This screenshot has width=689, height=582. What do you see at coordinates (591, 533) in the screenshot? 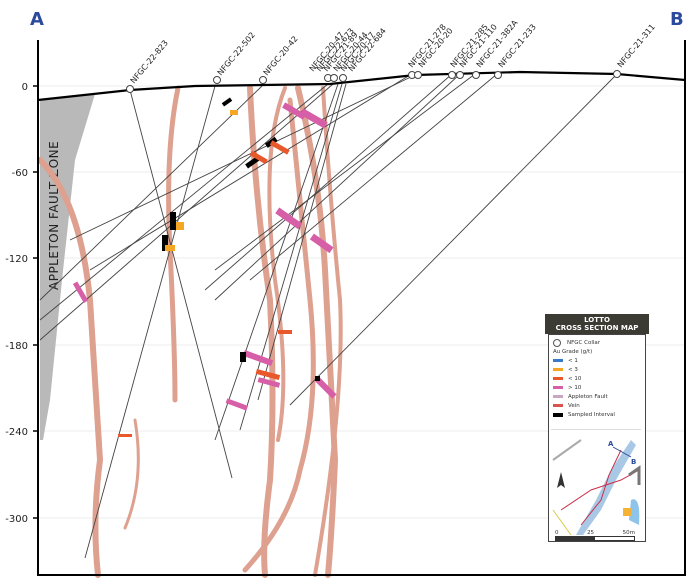
I see `scale-label: 25` at bounding box center [591, 533].